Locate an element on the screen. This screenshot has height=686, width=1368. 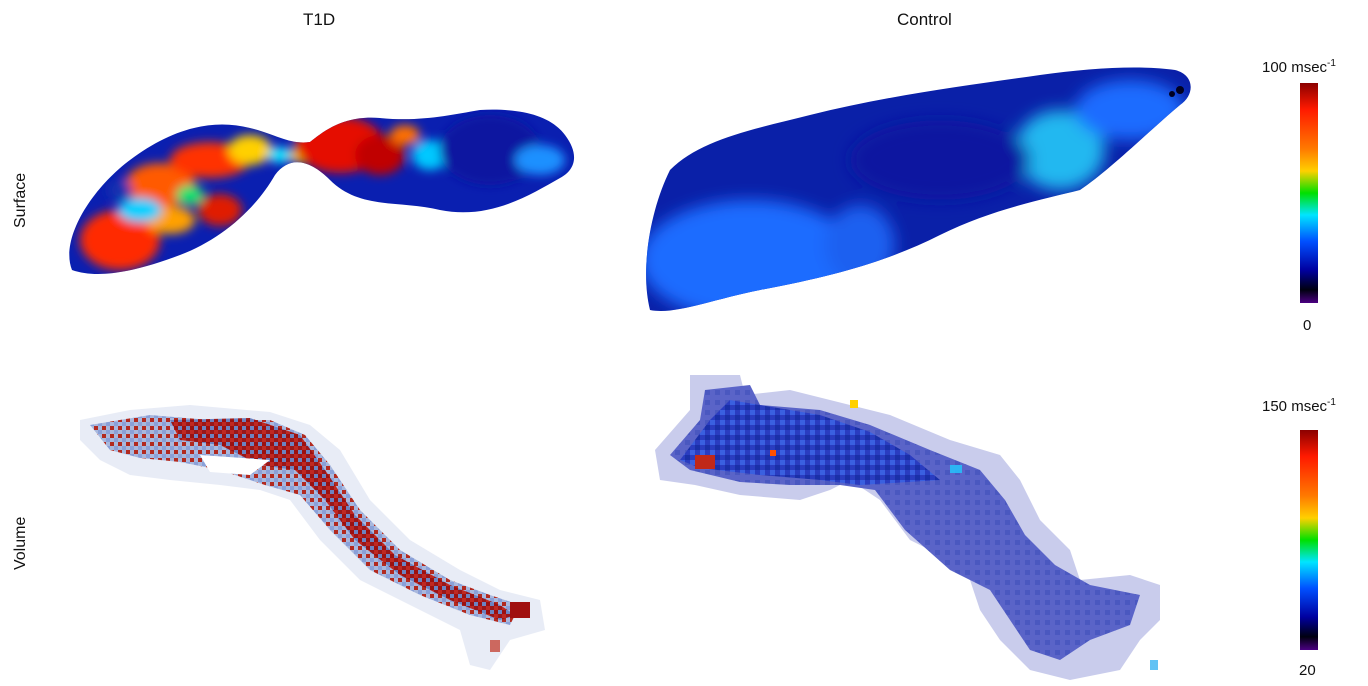
volume-colorbar is located at coordinates (1309, 540).